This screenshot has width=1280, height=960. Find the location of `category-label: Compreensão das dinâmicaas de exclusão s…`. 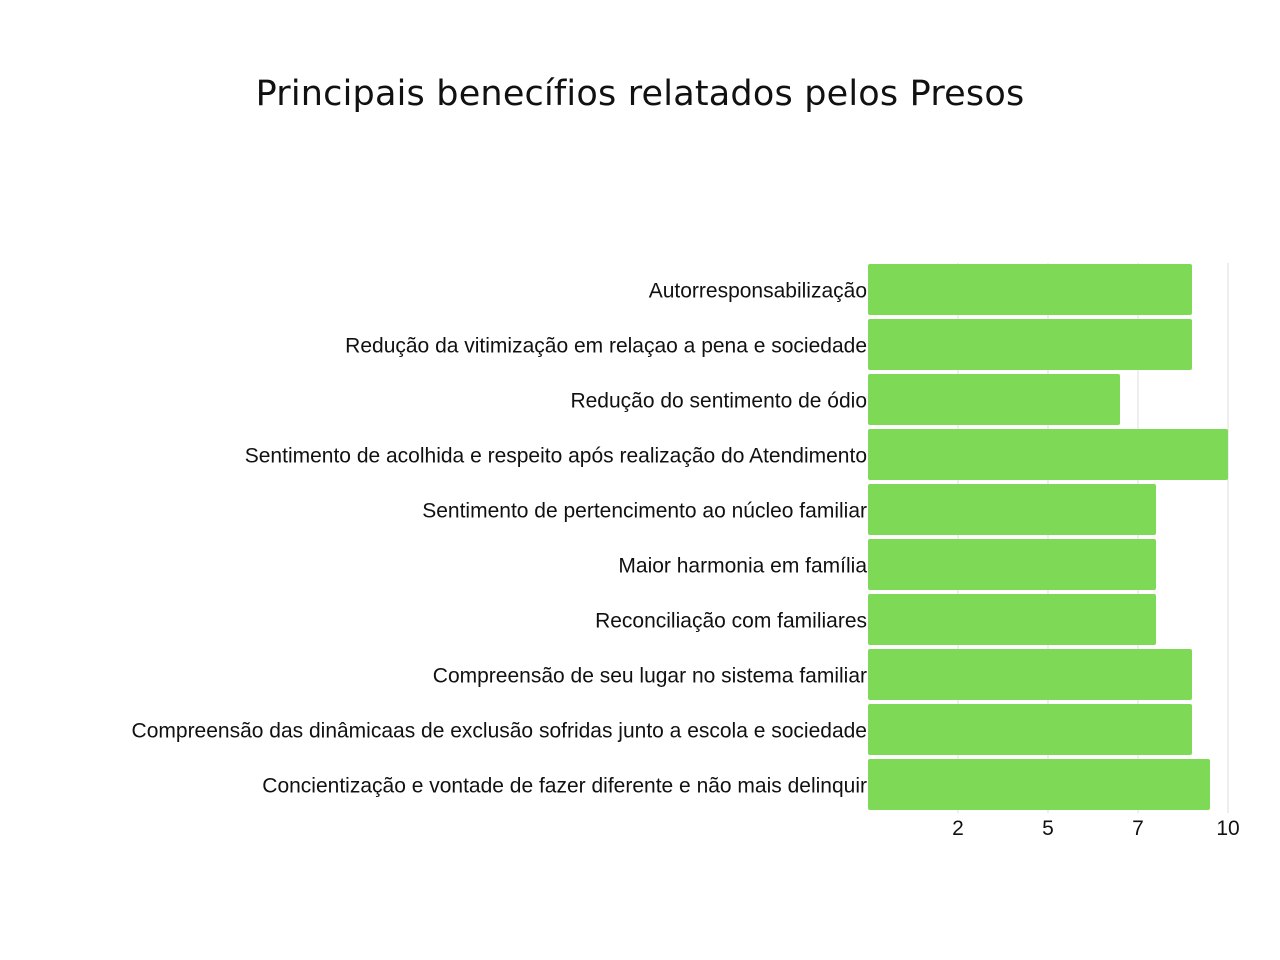

category-label: Compreensão das dinâmicaas de exclusão s… is located at coordinates (499, 731).